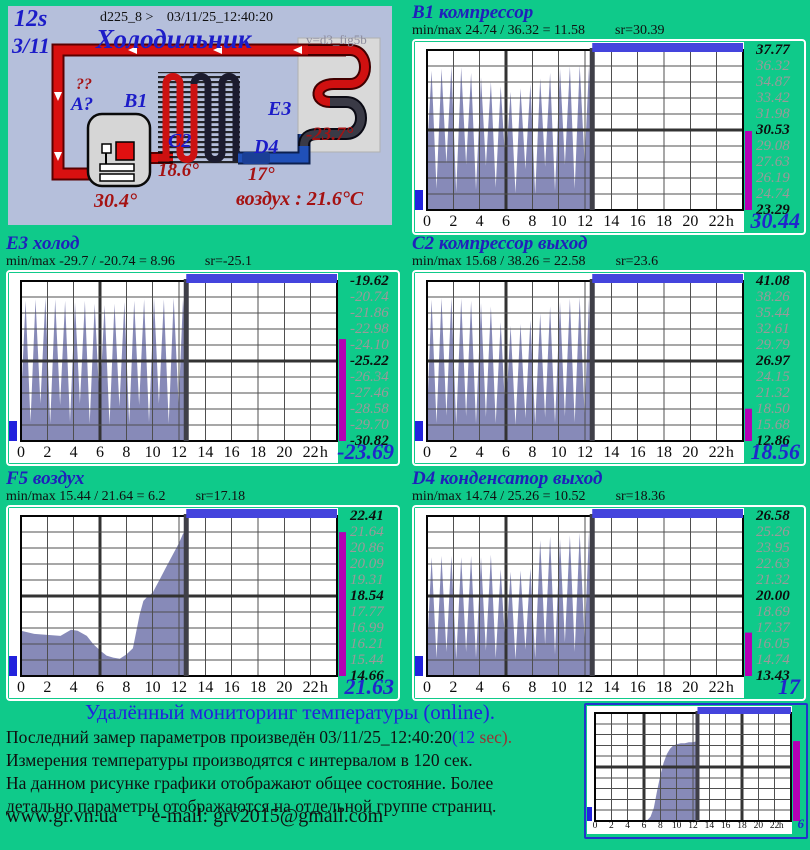 The image size is (810, 850). I want to click on y-tick-label: 24.15, so click(773, 377).